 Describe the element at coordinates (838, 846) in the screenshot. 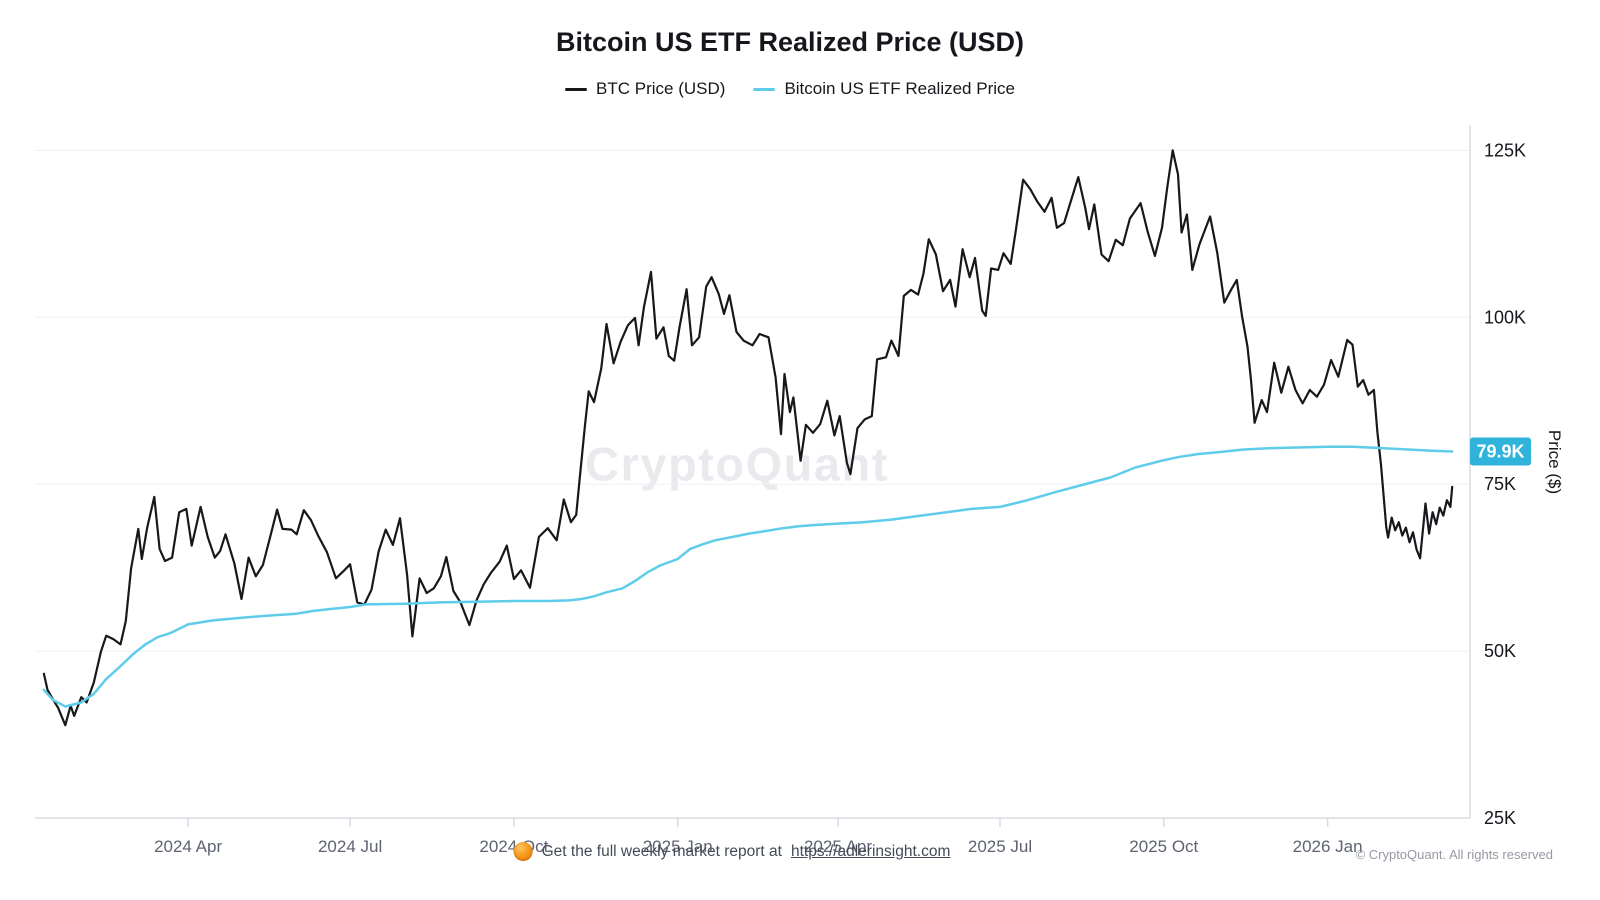

I see `x-tick-label: 2025 Apr` at that location.